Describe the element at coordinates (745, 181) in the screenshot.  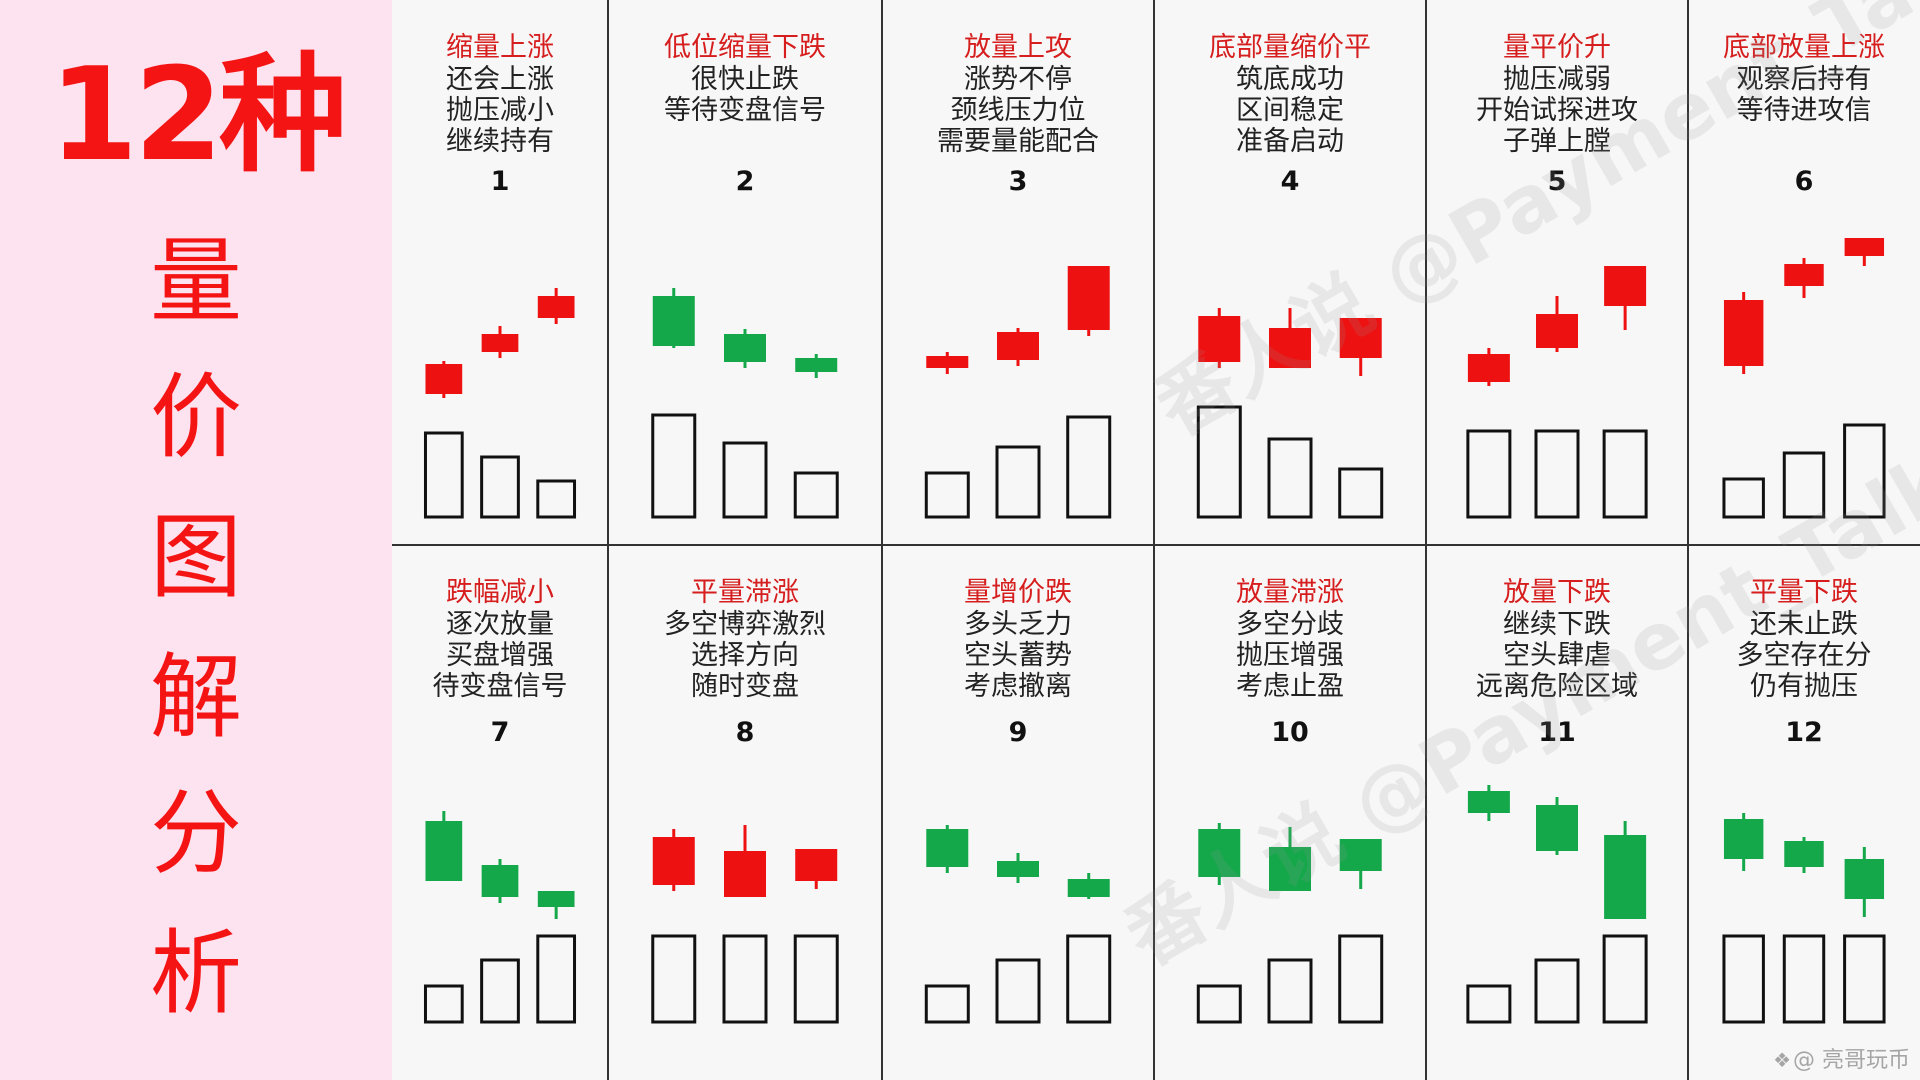
I see `panel-number: 2` at that location.